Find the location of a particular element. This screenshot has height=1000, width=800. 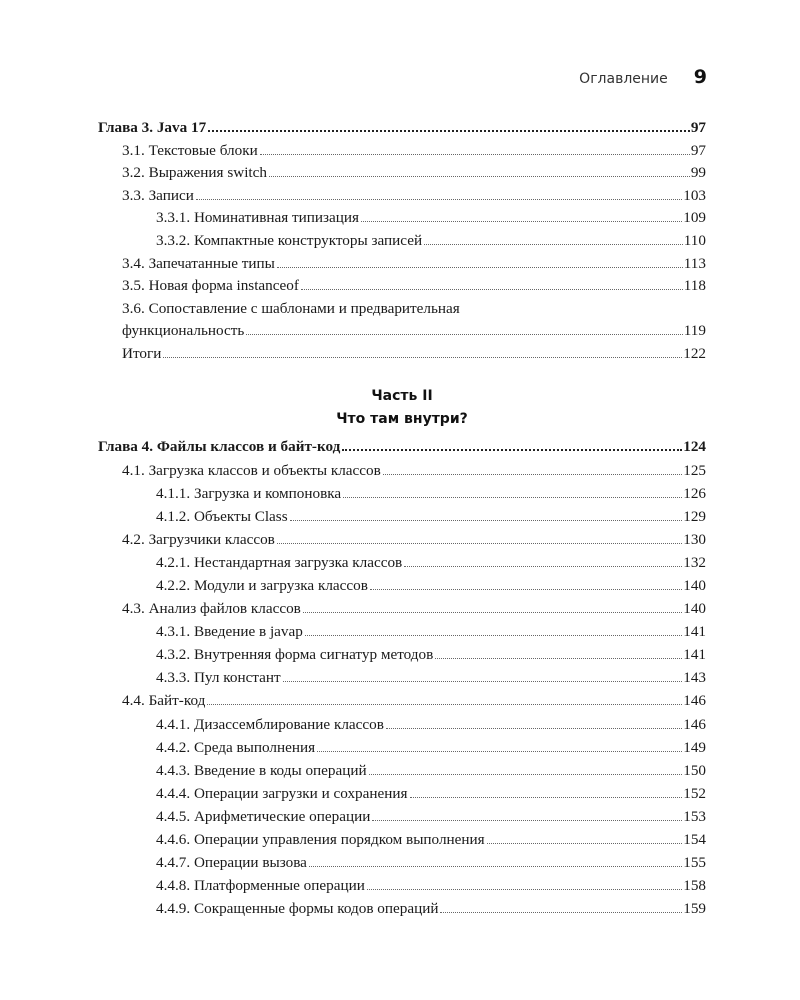

toc-entry-title: 3.4. Запечатанные типы is located at coordinates (198, 263).